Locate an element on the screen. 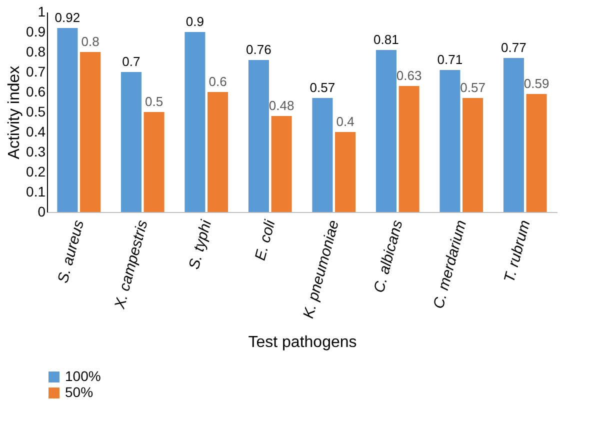  data-label: 0.5 is located at coordinates (154, 101).